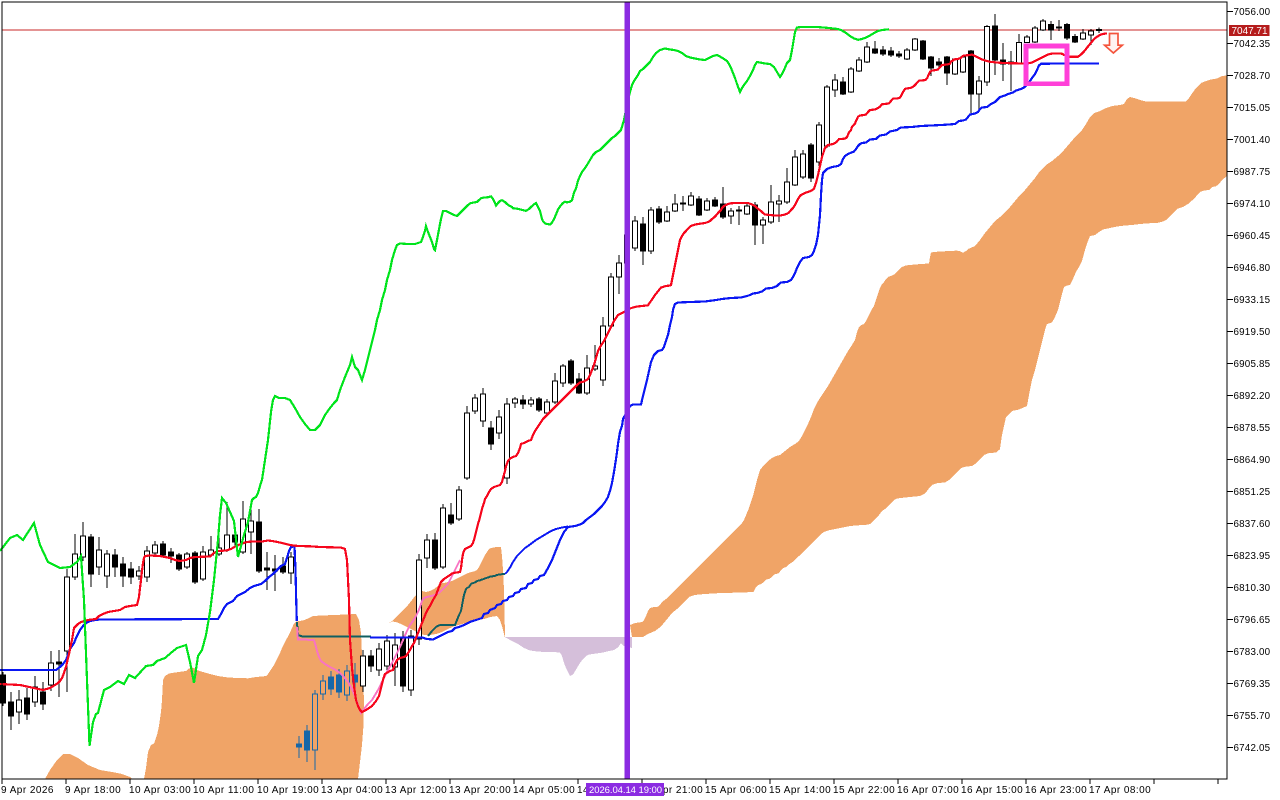 The image size is (1280, 800). Describe the element at coordinates (928, 790) in the screenshot. I see `svg-text: 16 Apr 07:00` at that location.